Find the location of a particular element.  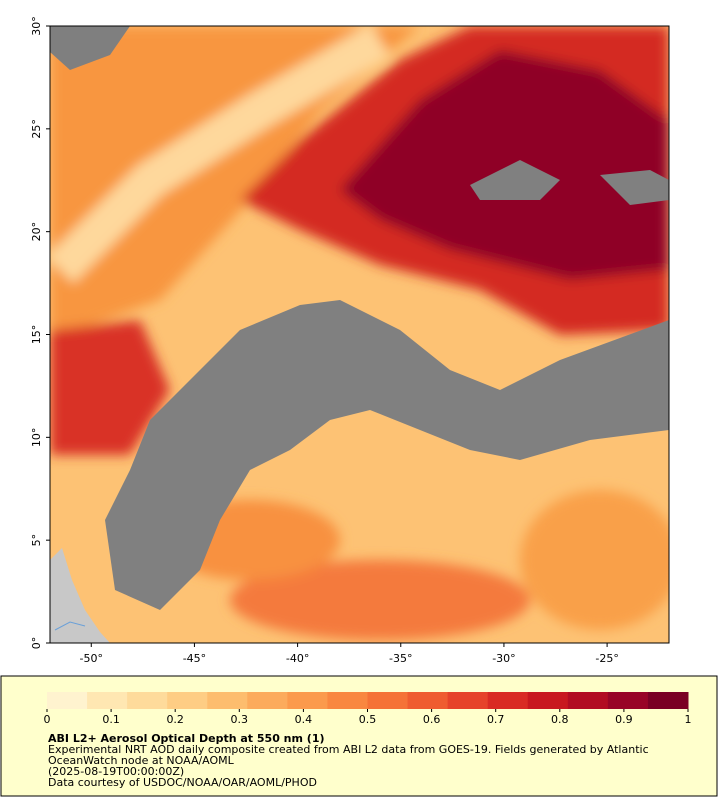

caption-line: (2025-08-19T00:00:00Z) is located at coordinates (116, 771).